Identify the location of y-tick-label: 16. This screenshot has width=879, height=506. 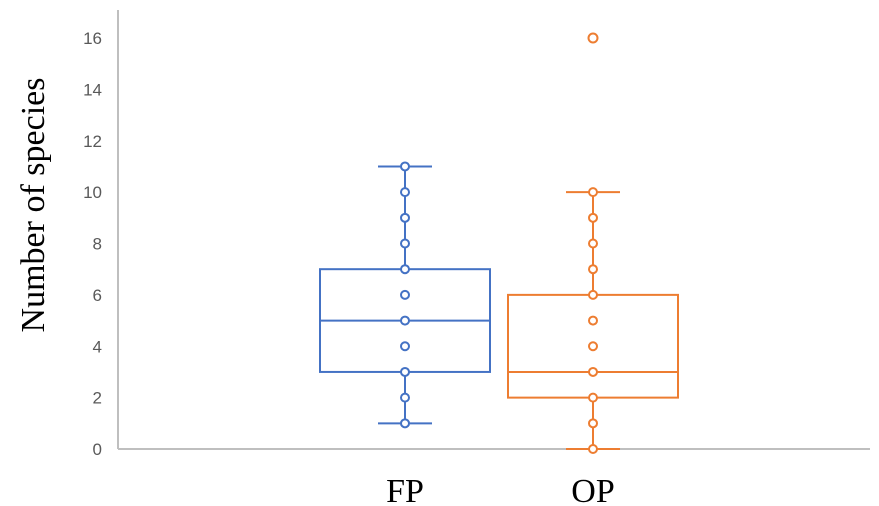
(92, 38).